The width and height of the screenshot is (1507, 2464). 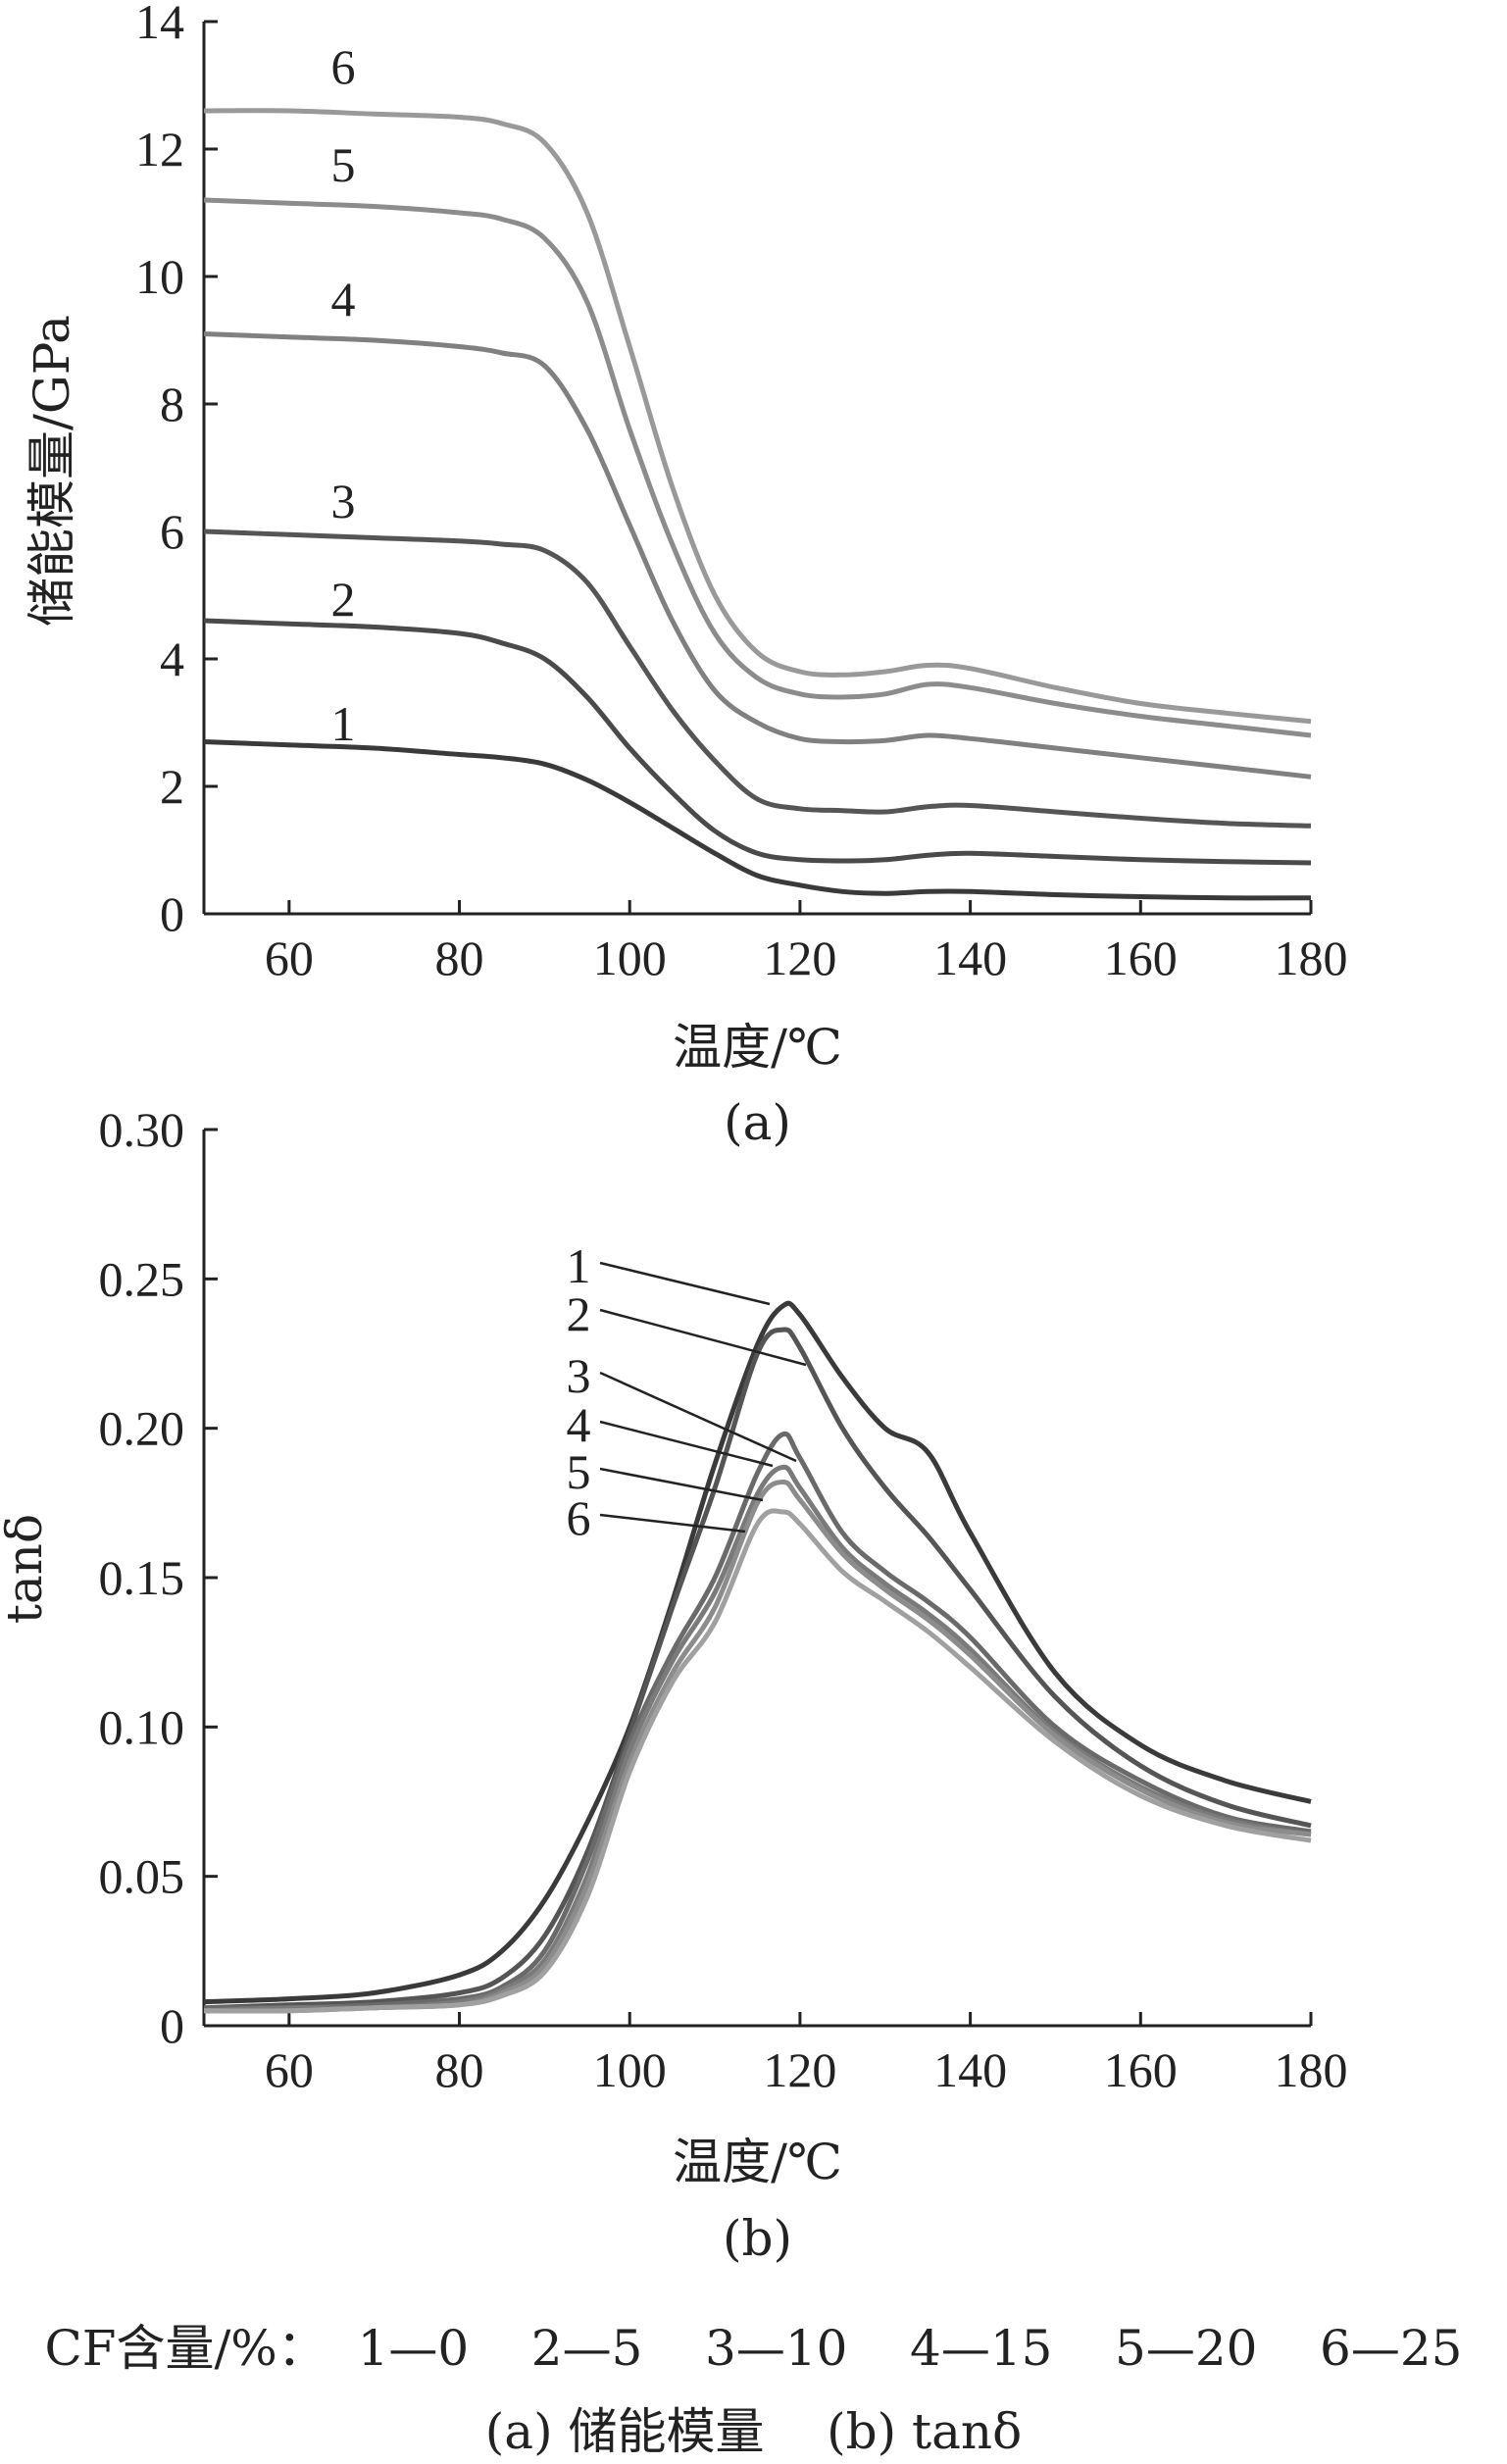 I want to click on caption-line: (a) 储能模量 (b) tanδ, so click(x=753, y=2431).